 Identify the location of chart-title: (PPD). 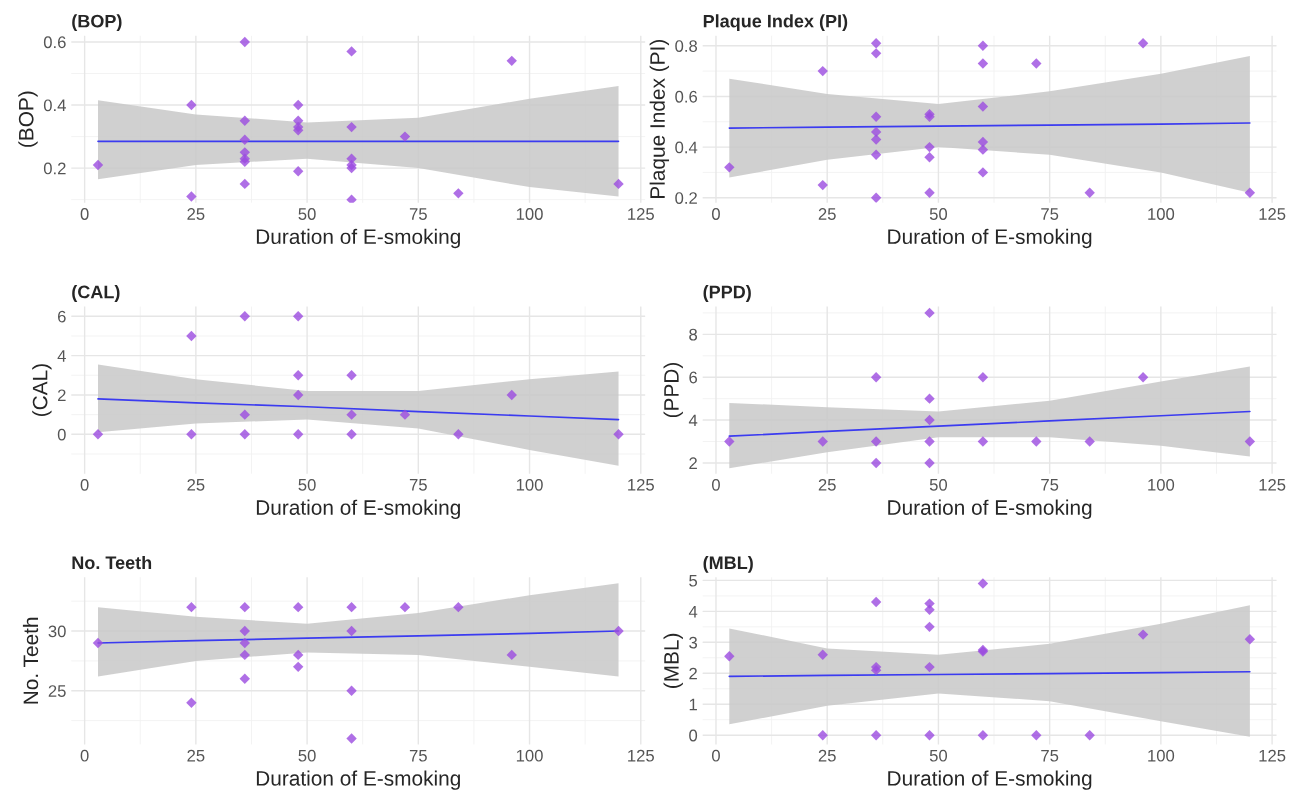
(727, 293).